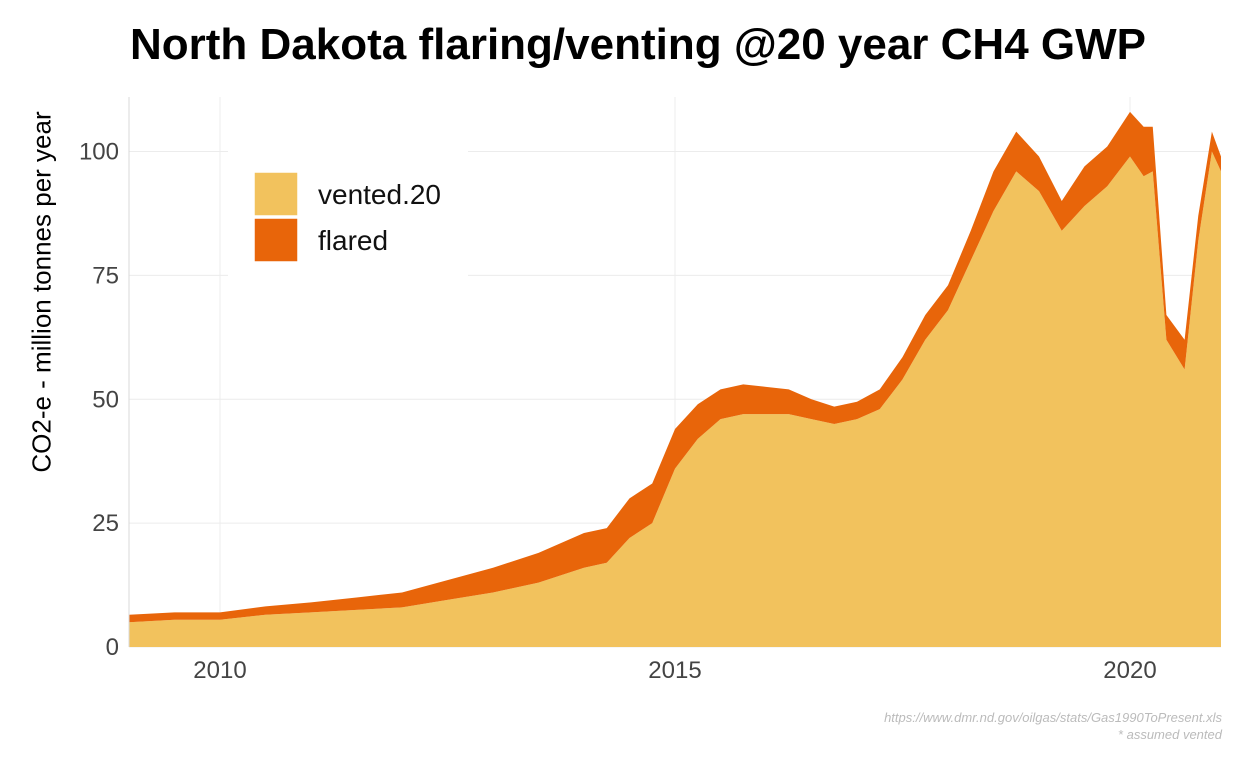 The height and width of the screenshot is (768, 1248). What do you see at coordinates (1129, 670) in the screenshot?
I see `x-tick-label: 2020` at bounding box center [1129, 670].